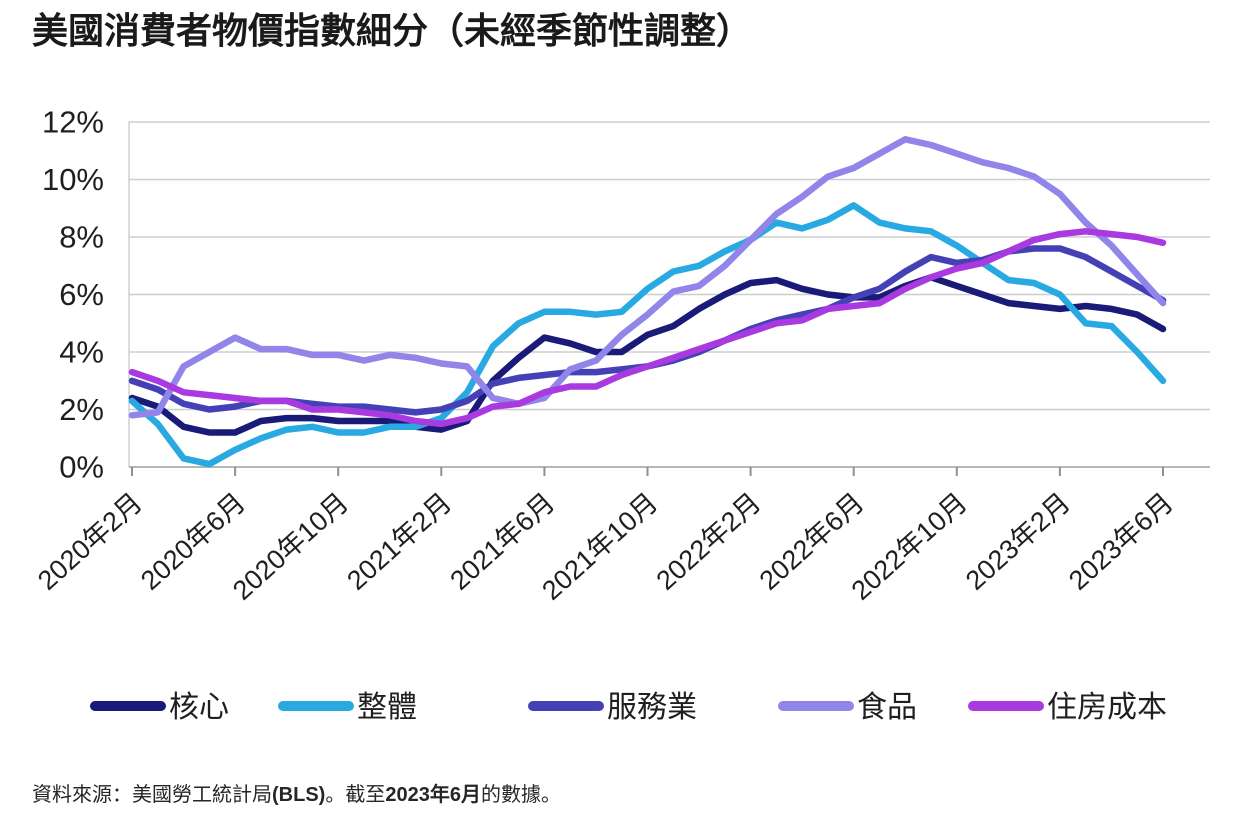 Image resolution: width=1241 pixels, height=833 pixels. What do you see at coordinates (90, 541) in the screenshot?
I see `x-axis-label: 2020年2月` at bounding box center [90, 541].